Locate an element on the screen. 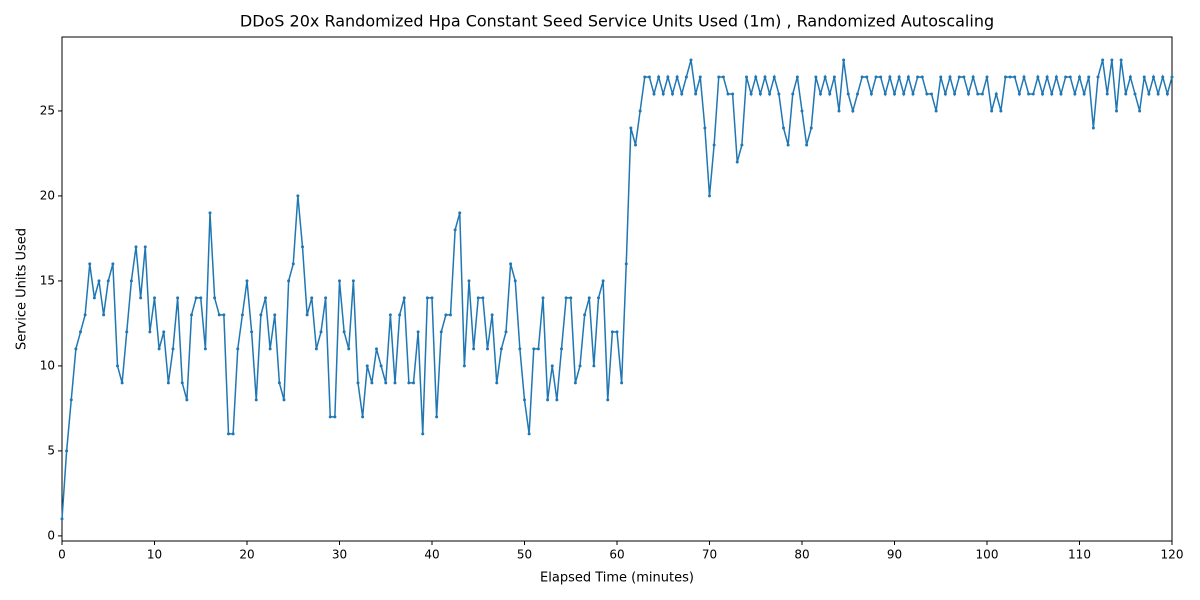 The width and height of the screenshot is (1200, 600). y-tick-label: 25 is located at coordinates (47, 110).